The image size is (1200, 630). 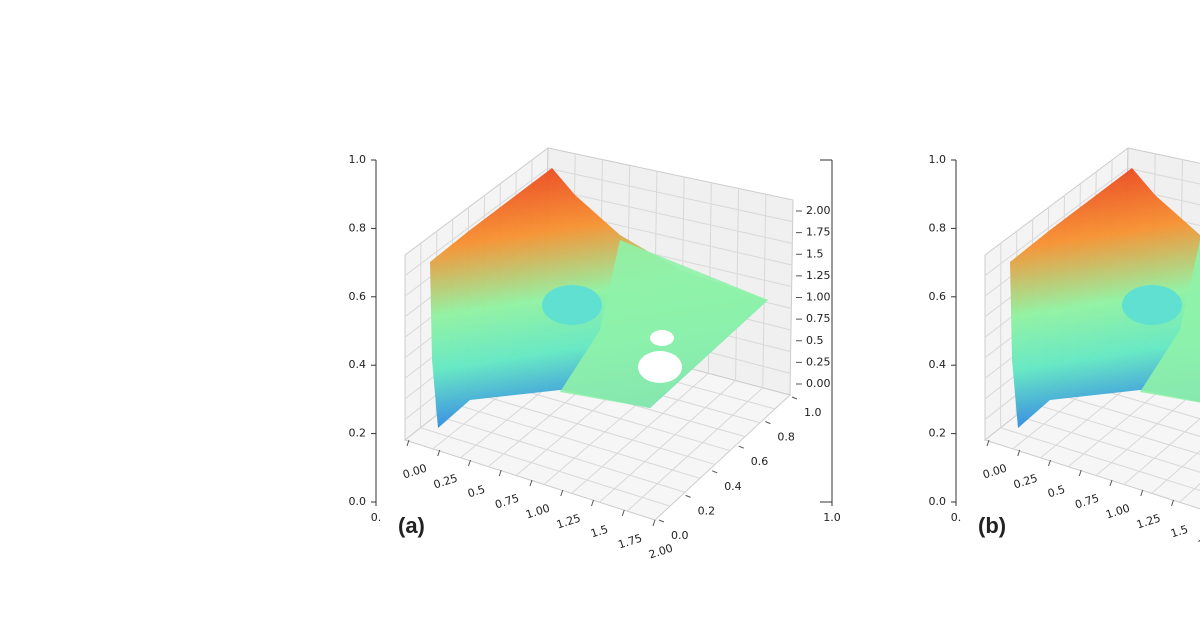 I want to click on y3-tick-label: 0.2, so click(x=707, y=510).